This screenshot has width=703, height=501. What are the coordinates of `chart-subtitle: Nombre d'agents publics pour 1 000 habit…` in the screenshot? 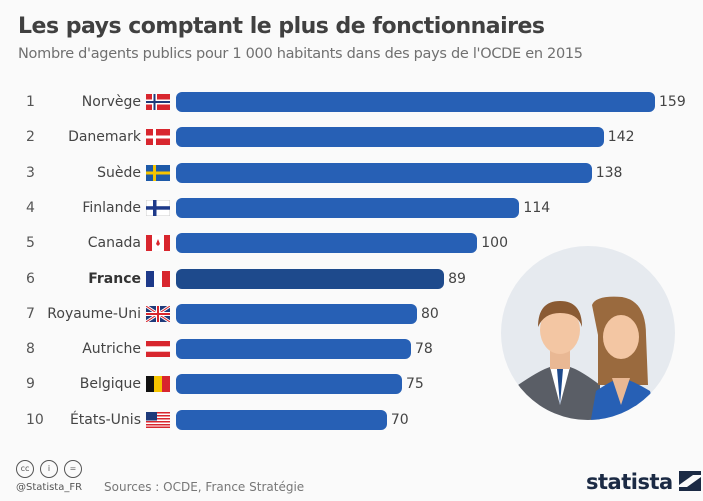 It's located at (300, 54).